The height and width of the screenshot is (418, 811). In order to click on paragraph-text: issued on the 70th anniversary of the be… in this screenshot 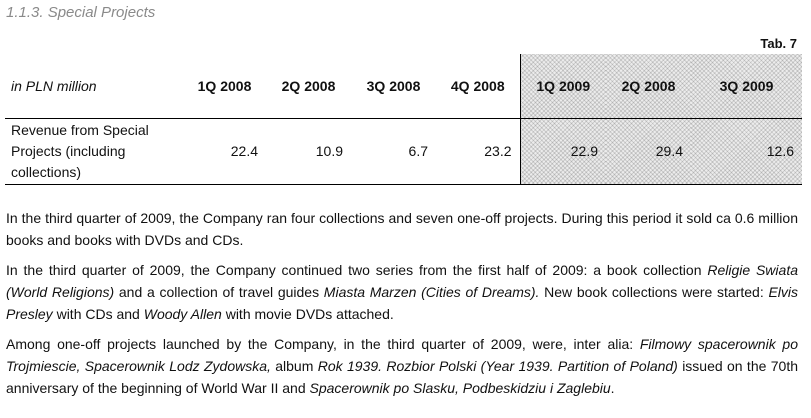, I will do `click(402, 377)`.